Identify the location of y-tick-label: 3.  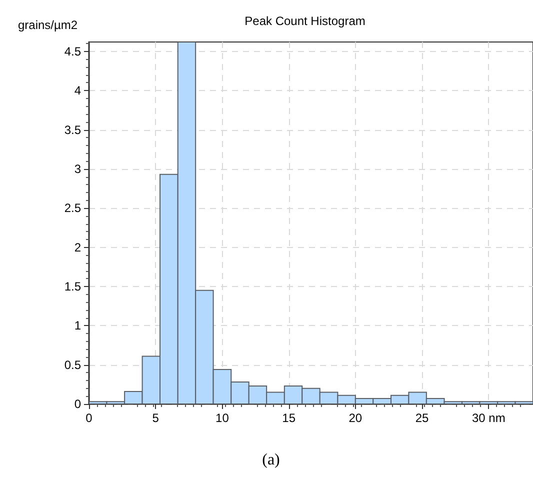
(78, 169).